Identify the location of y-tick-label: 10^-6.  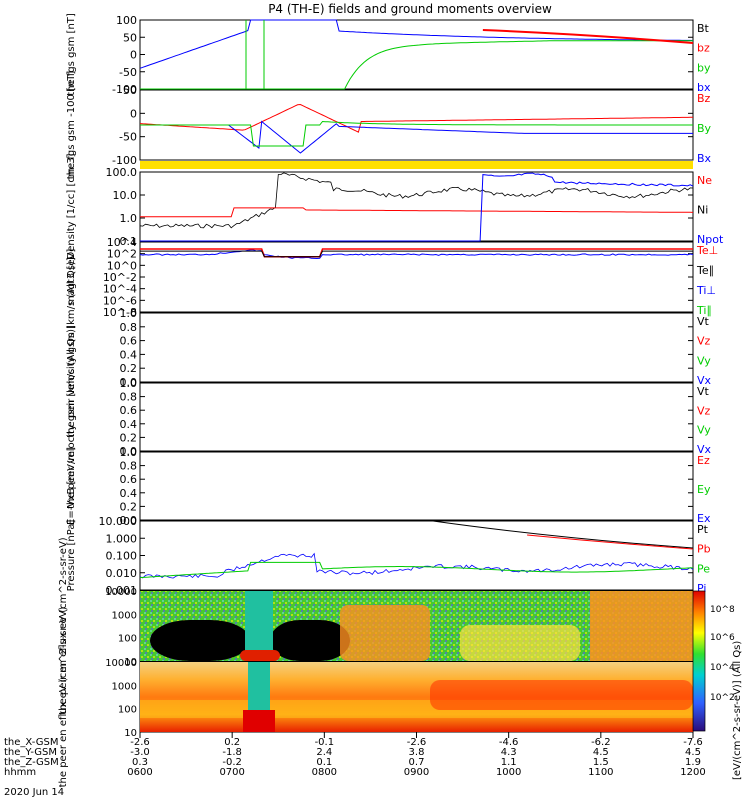
(120, 300).